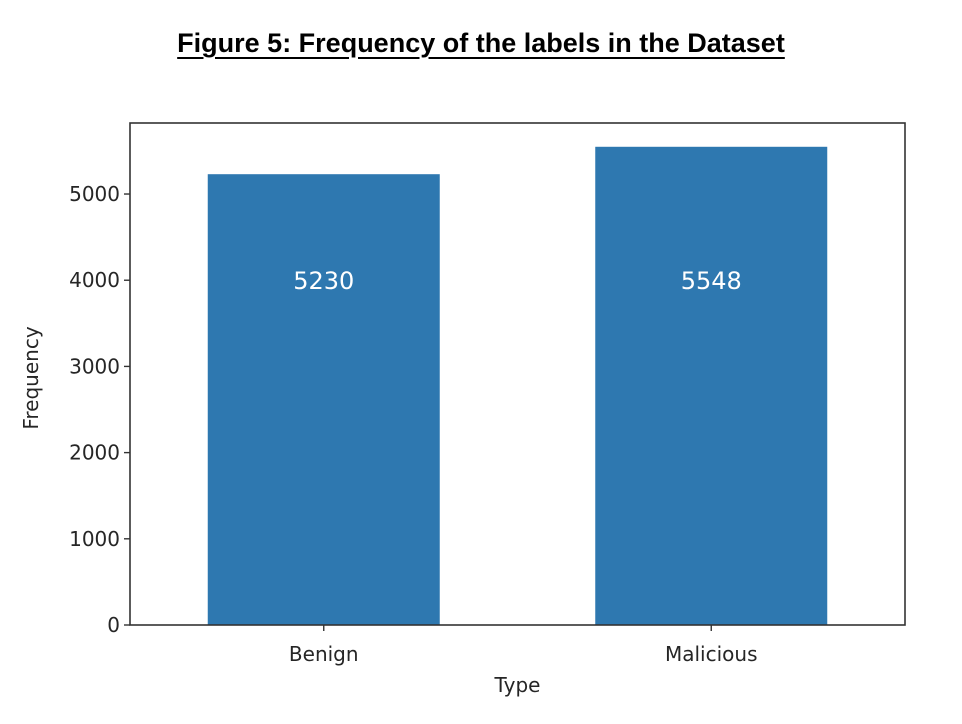 This screenshot has width=962, height=724. What do you see at coordinates (324, 654) in the screenshot?
I see `x-tick-label: Benign` at bounding box center [324, 654].